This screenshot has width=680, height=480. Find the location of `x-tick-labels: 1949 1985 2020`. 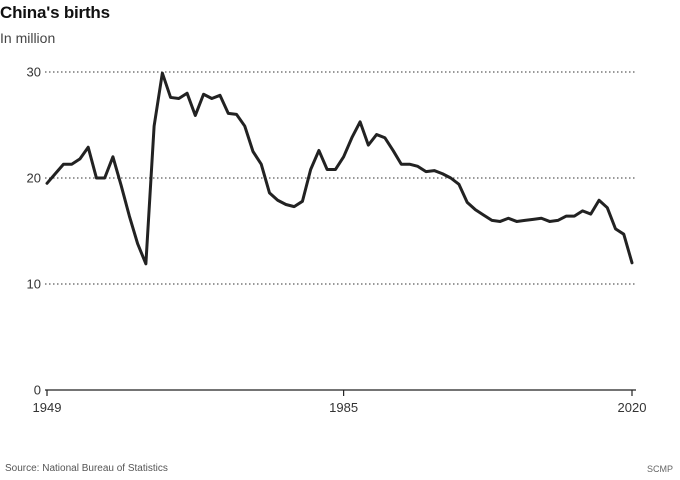

x-tick-labels: 1949 1985 2020 is located at coordinates (340, 407).